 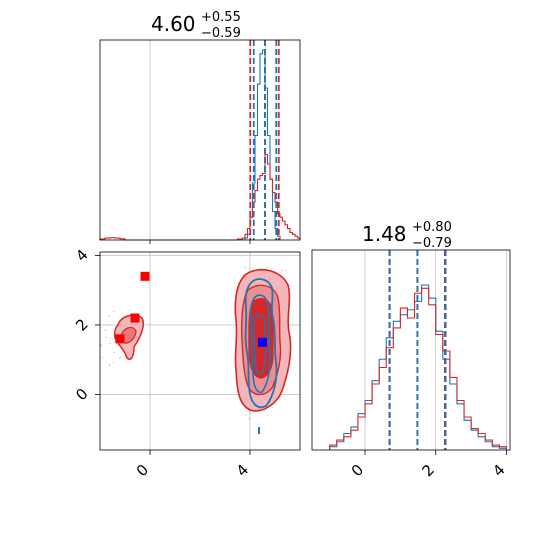 I want to click on title-minus: −0.79, so click(x=432, y=243).